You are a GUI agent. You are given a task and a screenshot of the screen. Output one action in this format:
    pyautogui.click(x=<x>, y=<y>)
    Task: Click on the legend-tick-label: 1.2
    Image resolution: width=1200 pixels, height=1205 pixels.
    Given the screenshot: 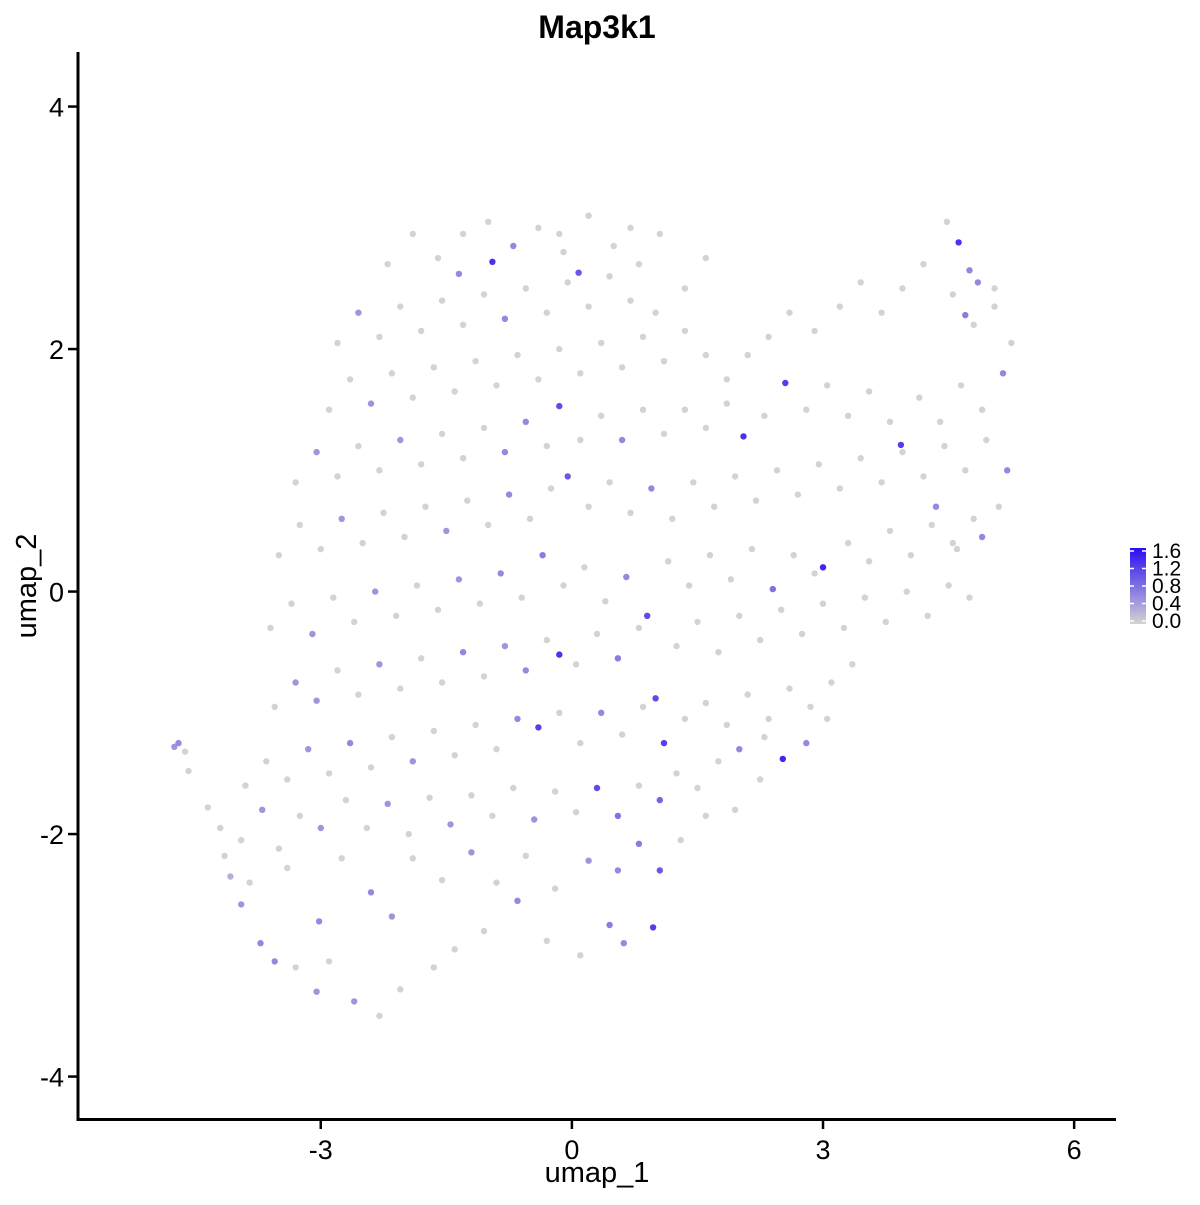 What is the action you would take?
    pyautogui.click(x=1166, y=569)
    